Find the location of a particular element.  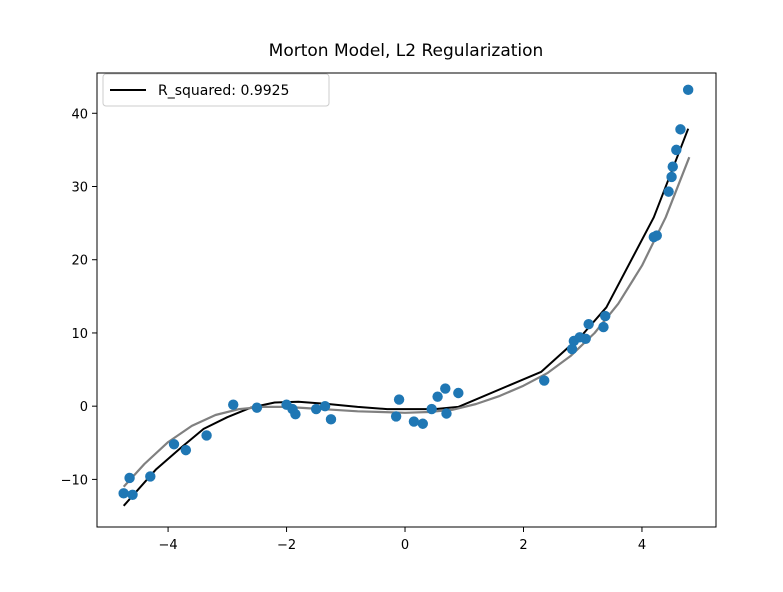

x-tick-label: 4 is located at coordinates (642, 545).